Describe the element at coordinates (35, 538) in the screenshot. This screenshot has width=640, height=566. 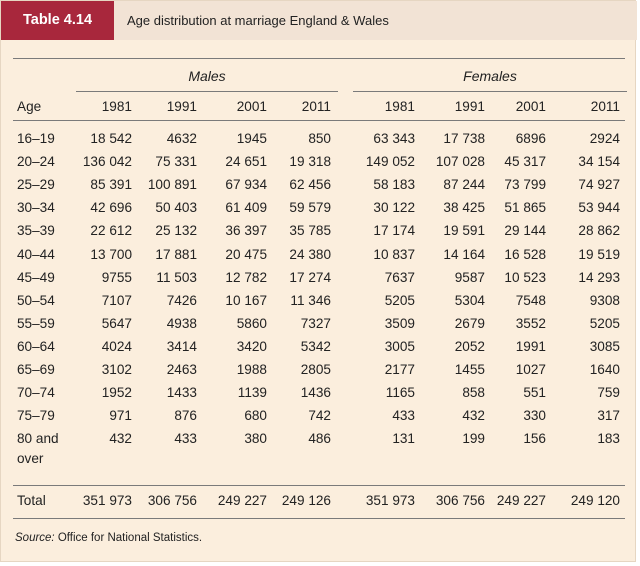
I see `source-label: Source:` at that location.